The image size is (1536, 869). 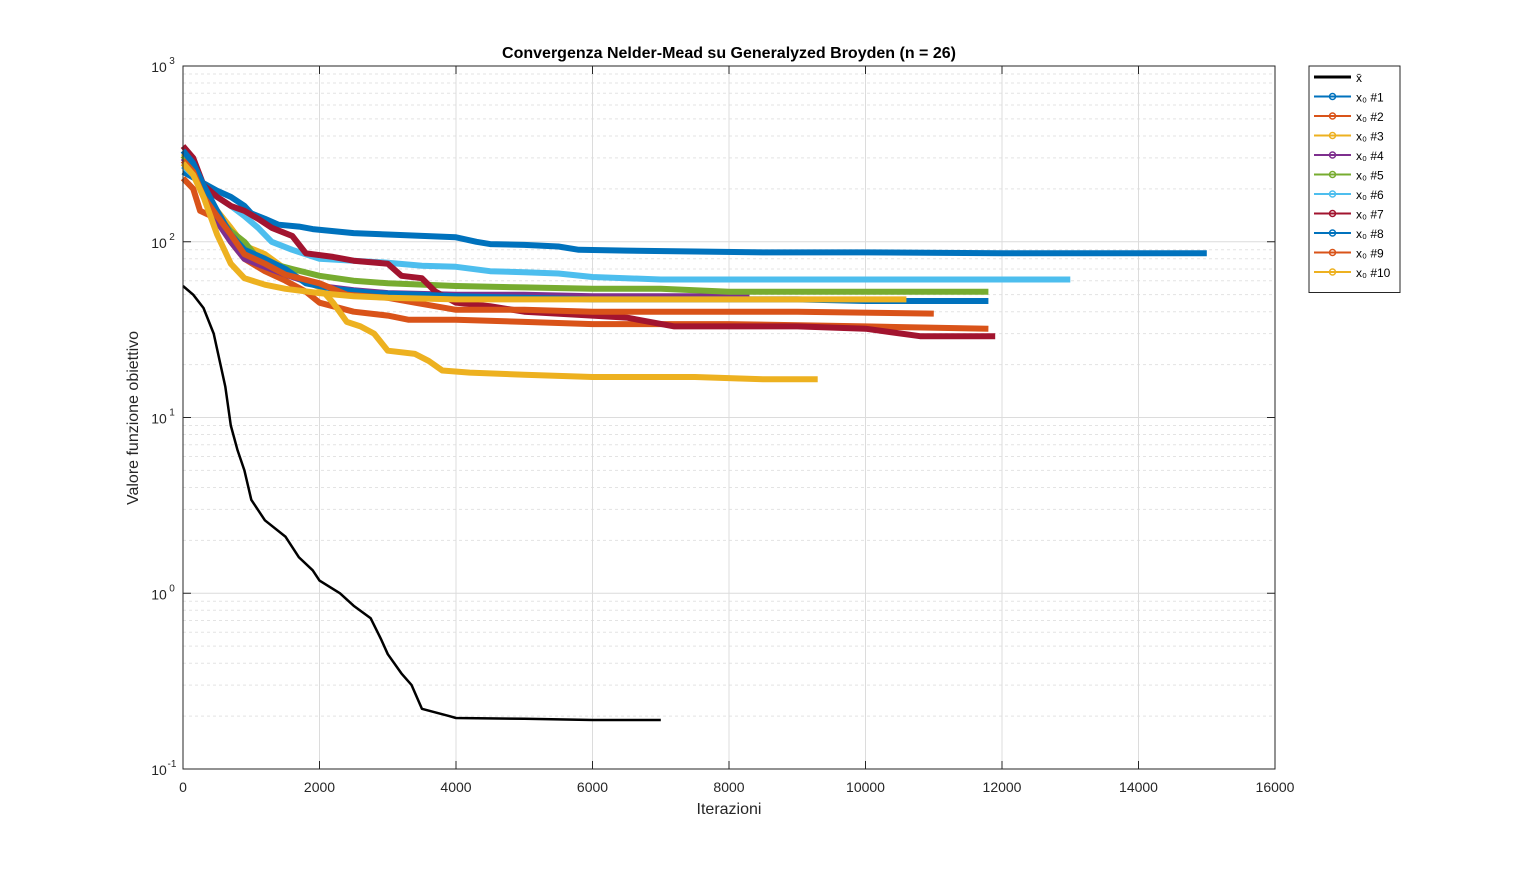 What do you see at coordinates (1370, 156) in the screenshot?
I see `legend-label: x₀ #4` at bounding box center [1370, 156].